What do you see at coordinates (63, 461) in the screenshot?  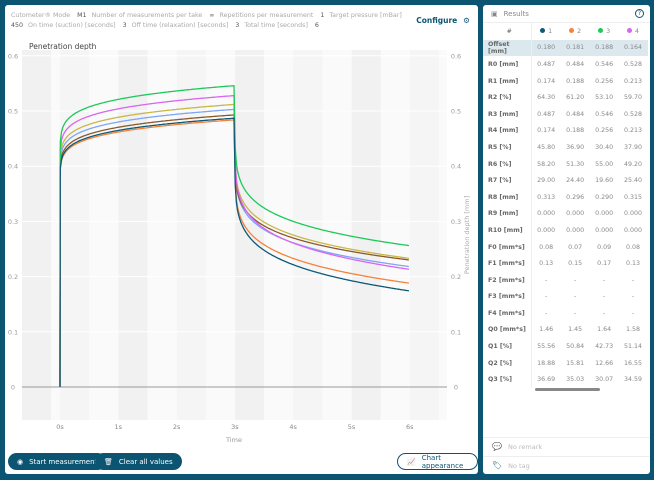 I see `start-label: Start measurement` at bounding box center [63, 461].